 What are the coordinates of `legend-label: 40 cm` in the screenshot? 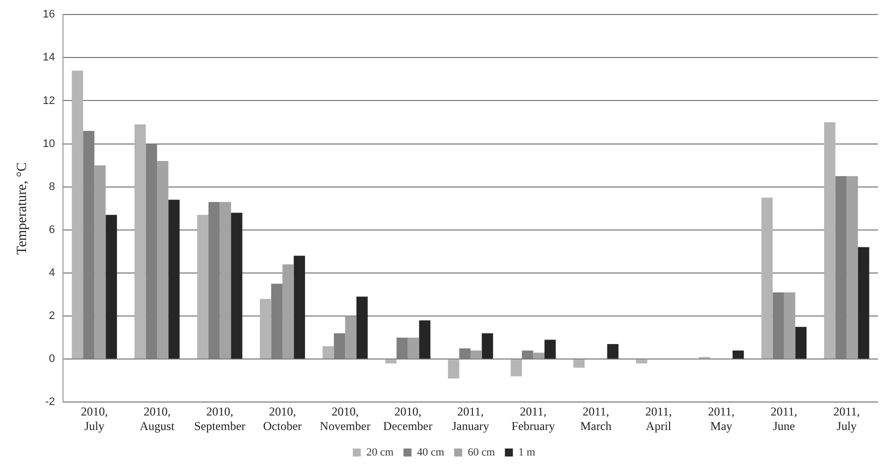 It's located at (431, 452).